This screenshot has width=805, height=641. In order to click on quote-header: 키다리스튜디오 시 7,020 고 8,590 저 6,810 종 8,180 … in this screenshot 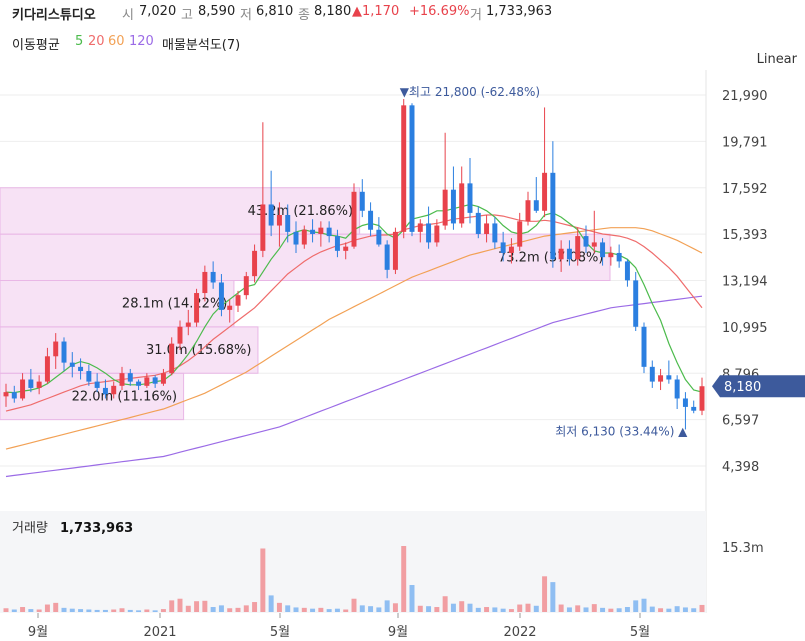, I will do `click(402, 14)`.